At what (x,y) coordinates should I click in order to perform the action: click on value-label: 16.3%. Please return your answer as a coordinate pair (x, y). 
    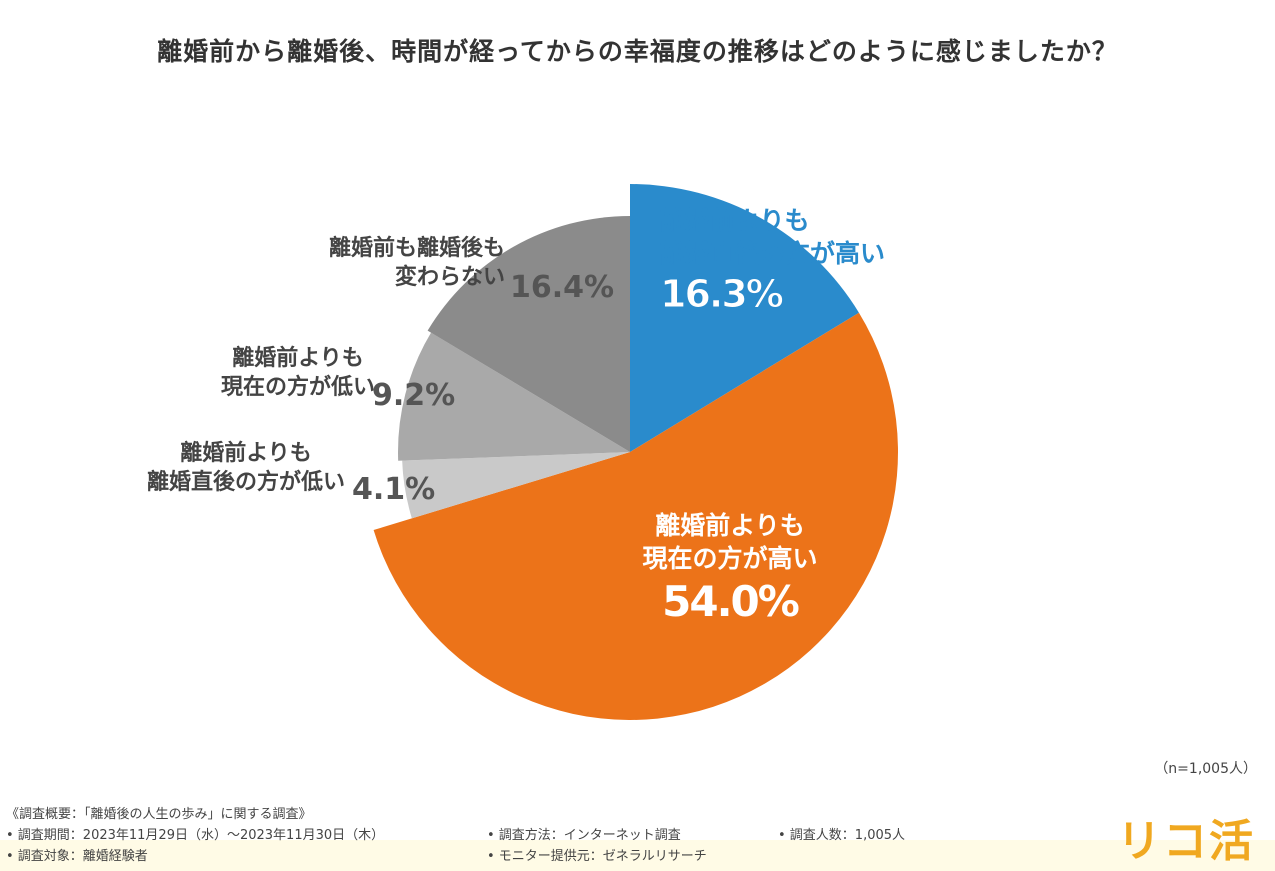
    Looking at the image, I should click on (721, 293).